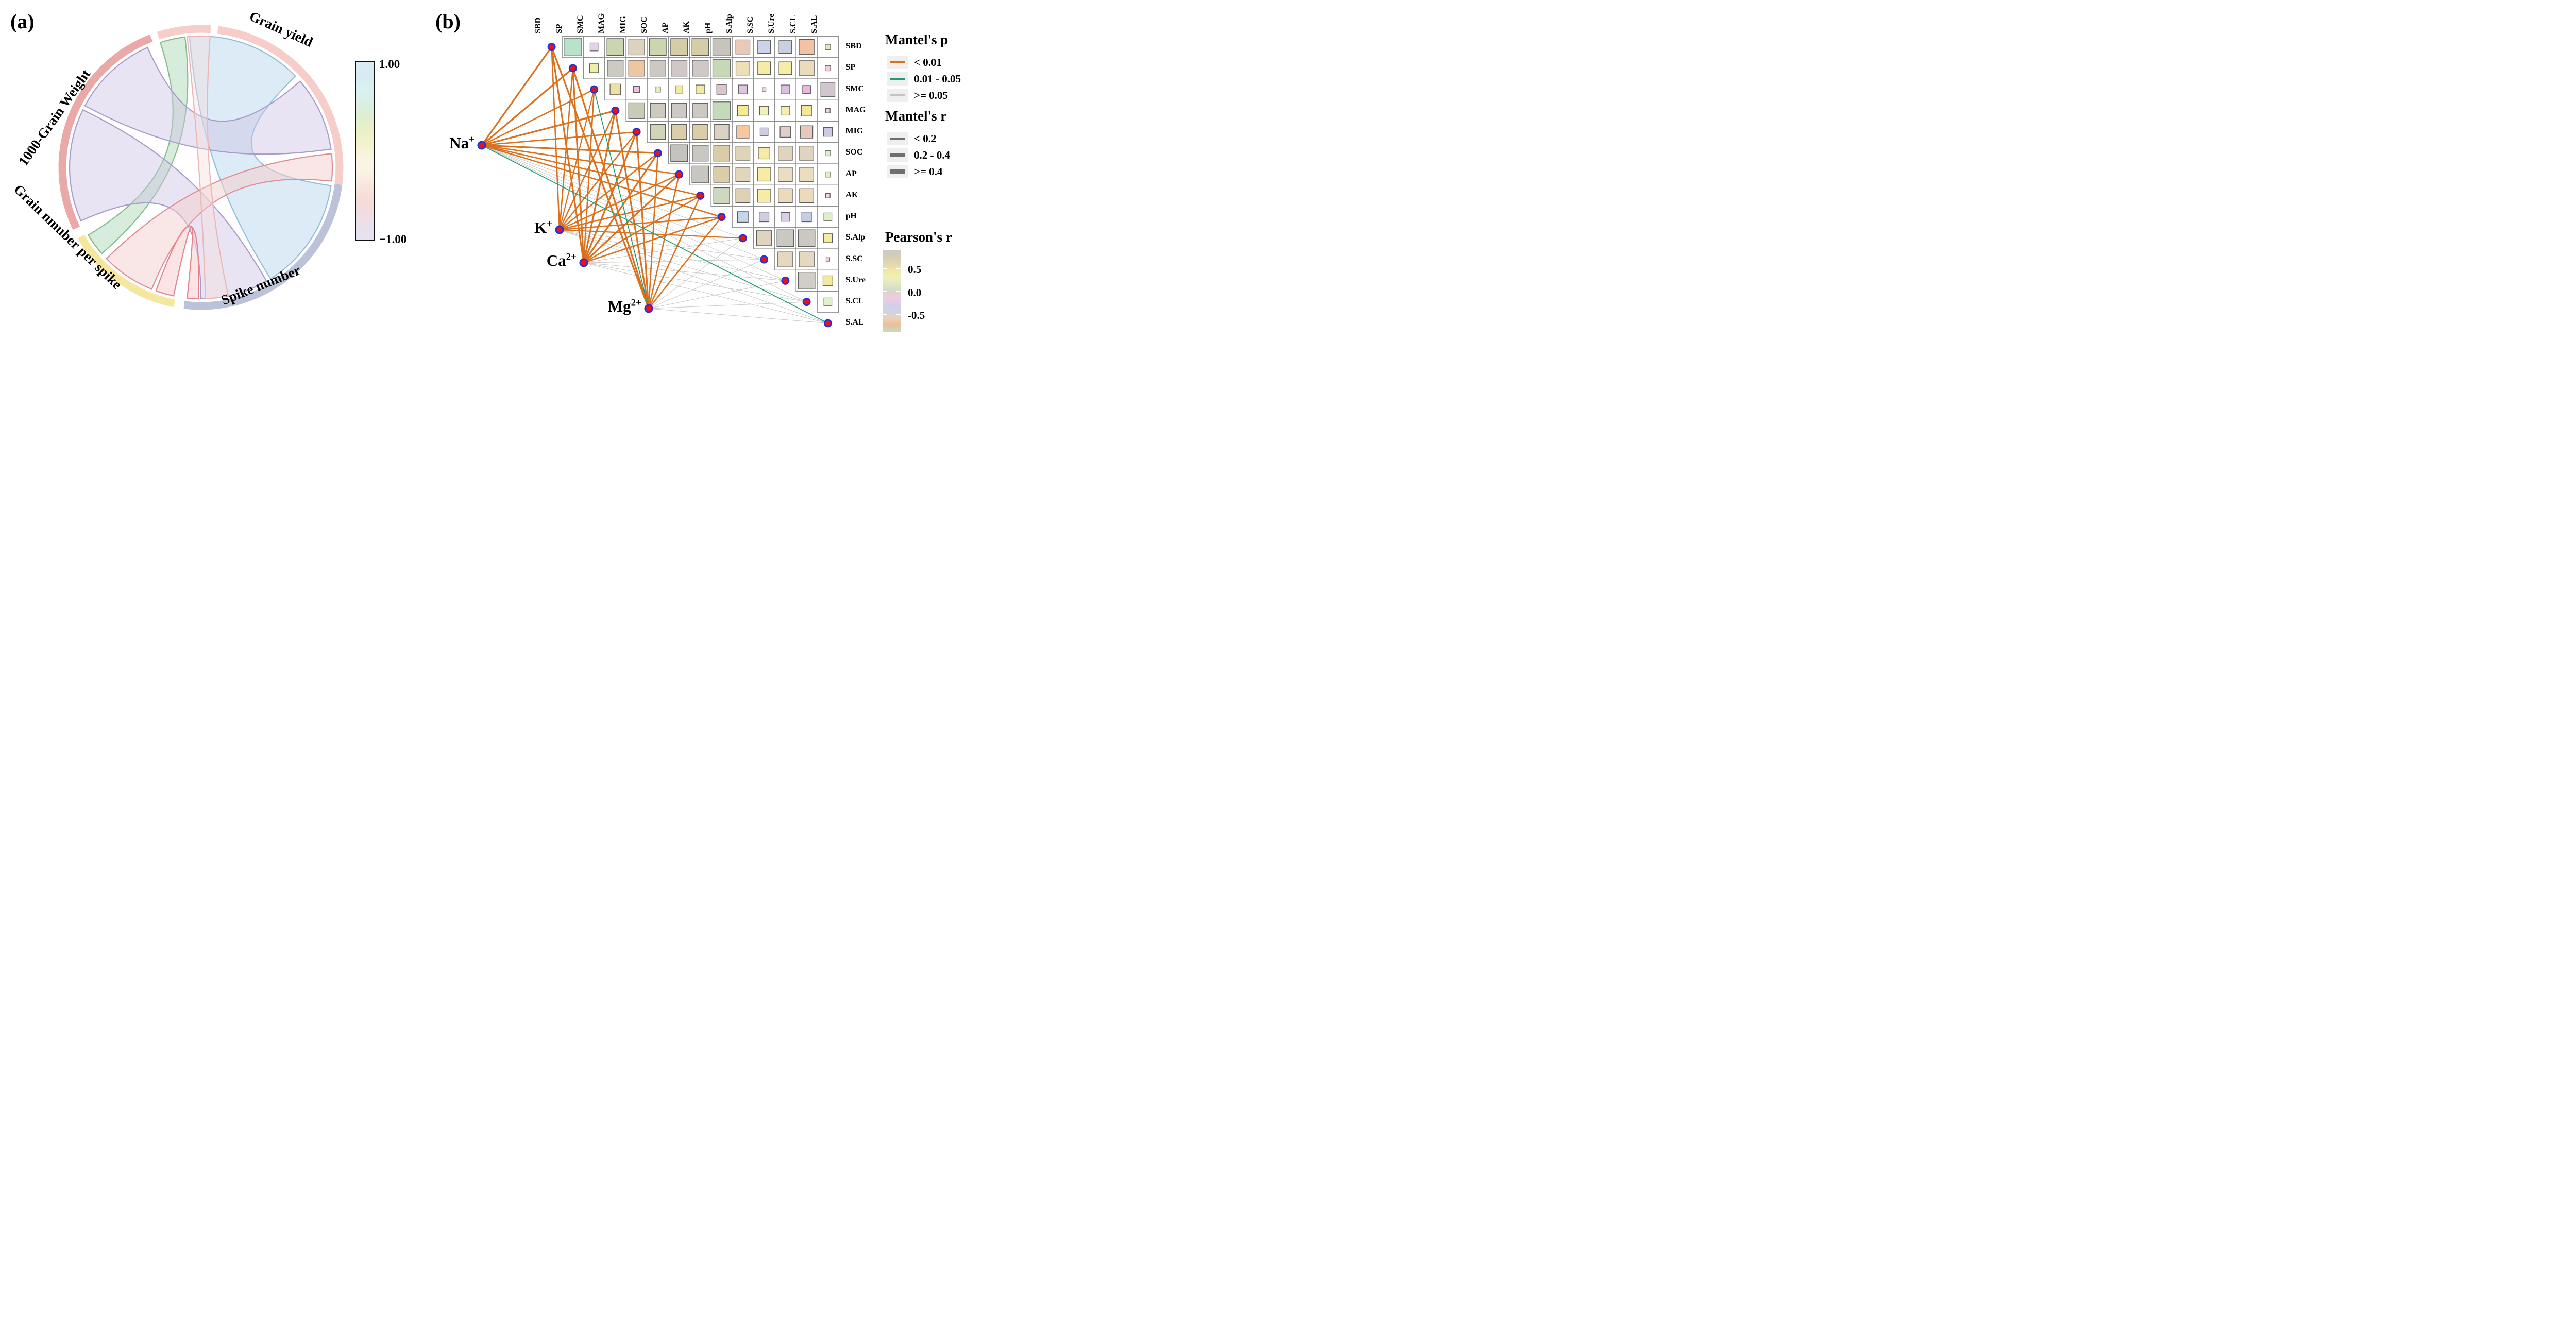 This screenshot has height=1331, width=2576. What do you see at coordinates (925, 138) in the screenshot?
I see `mantel-r-label: < 0.2` at bounding box center [925, 138].